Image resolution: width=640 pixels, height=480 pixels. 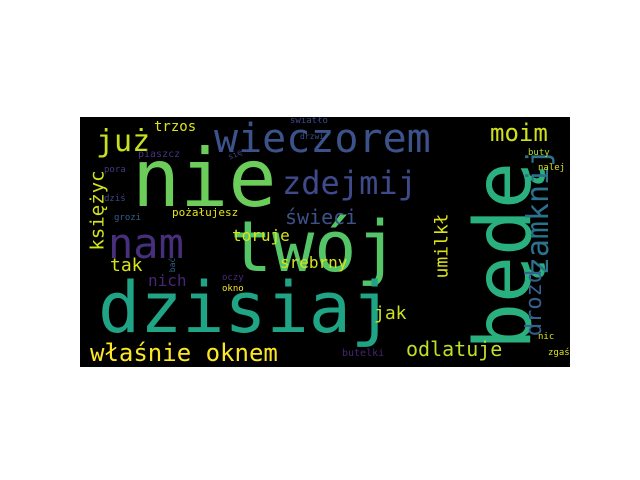 What do you see at coordinates (363, 353) in the screenshot?
I see `word-butelki: butelki` at bounding box center [363, 353].